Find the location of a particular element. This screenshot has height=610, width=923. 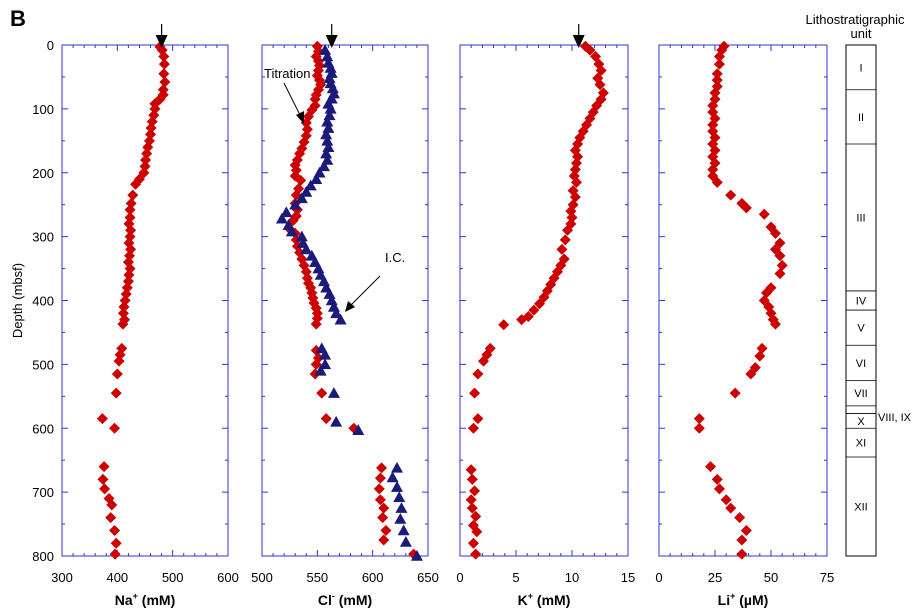

panel-letter: B is located at coordinates (18, 18).